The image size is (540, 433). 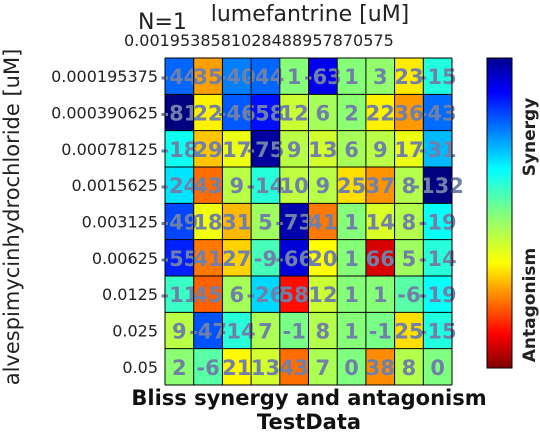 I want to click on cell-value-label: -63, so click(x=323, y=77).